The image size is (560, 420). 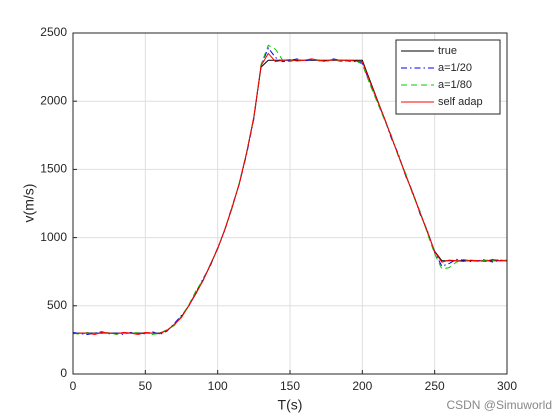 What do you see at coordinates (455, 85) in the screenshot?
I see `legend-label: a=1/80` at bounding box center [455, 85].